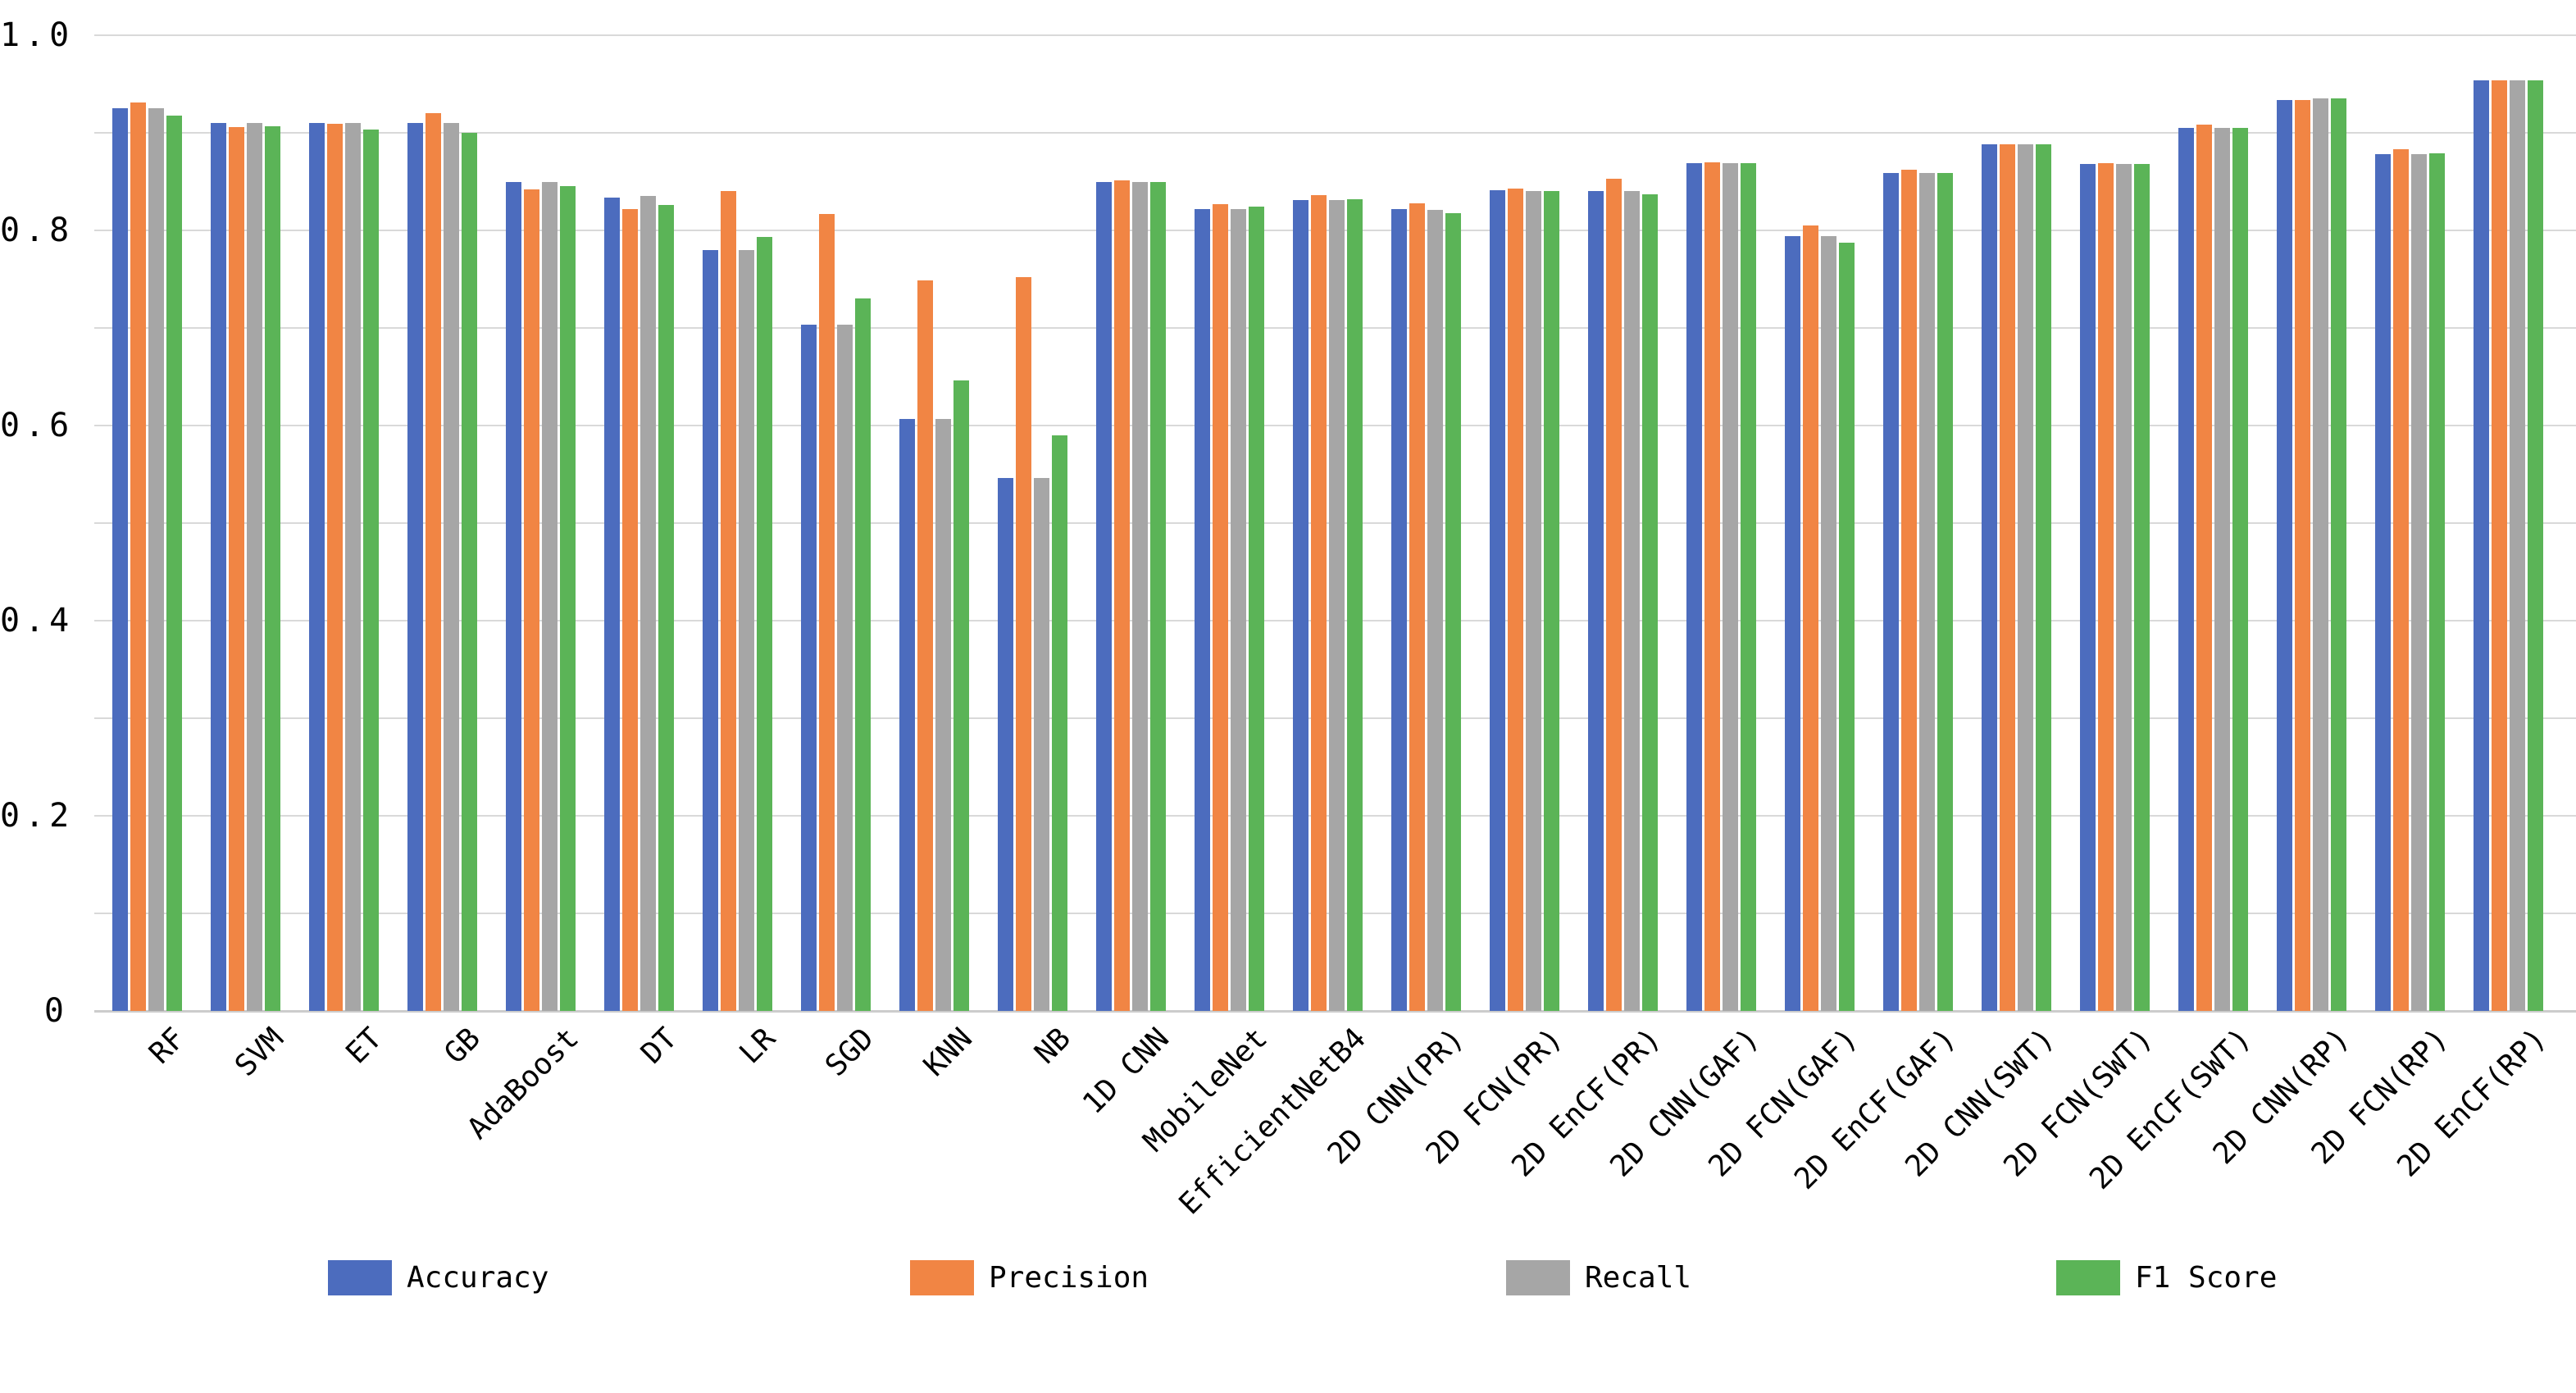 The width and height of the screenshot is (2576, 1393). Describe the element at coordinates (1494, 1097) in the screenshot. I see `x-tick-label: 2D FCN(PR)` at that location.